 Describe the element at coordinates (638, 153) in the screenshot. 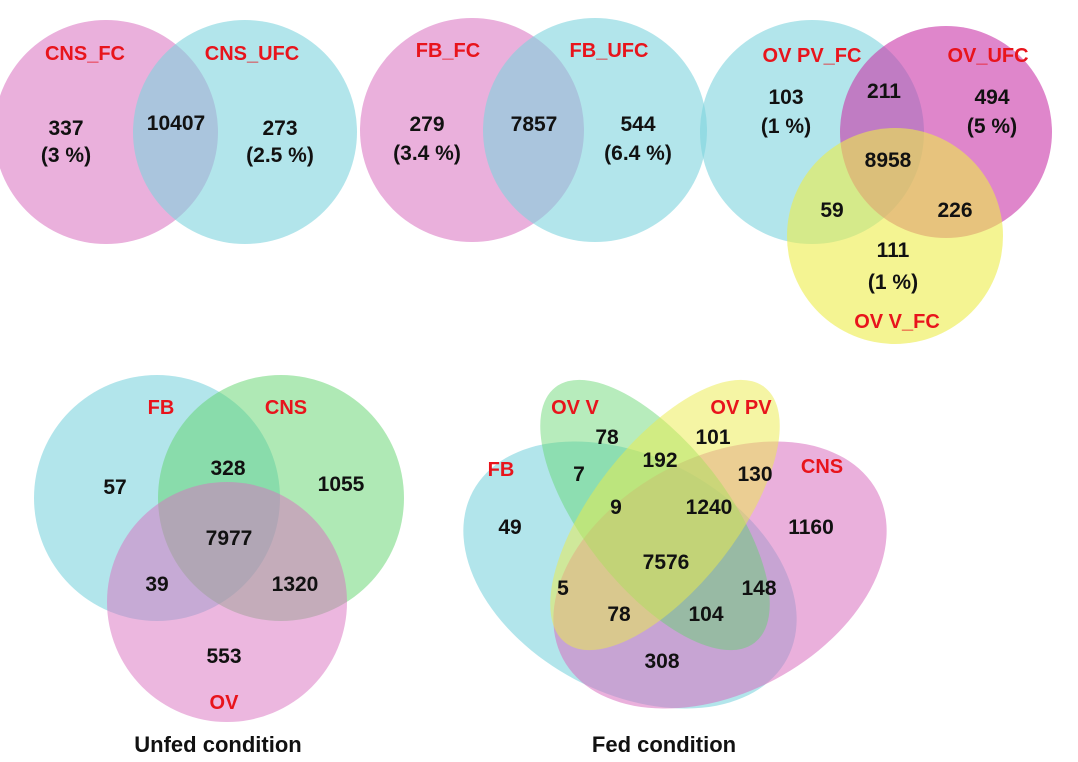

I see `pct-fb-ufc-only: (6.4 %)` at that location.